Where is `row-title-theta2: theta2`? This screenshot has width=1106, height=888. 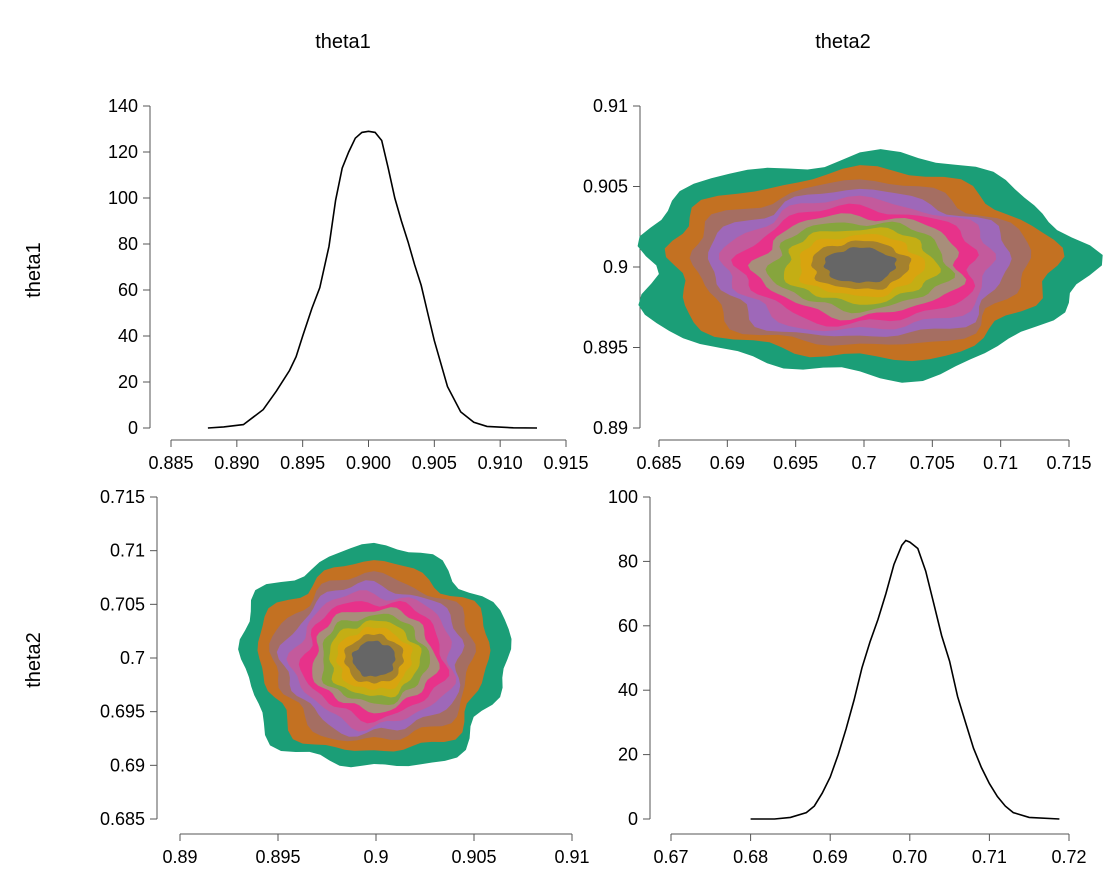
row-title-theta2: theta2 is located at coordinates (34, 660).